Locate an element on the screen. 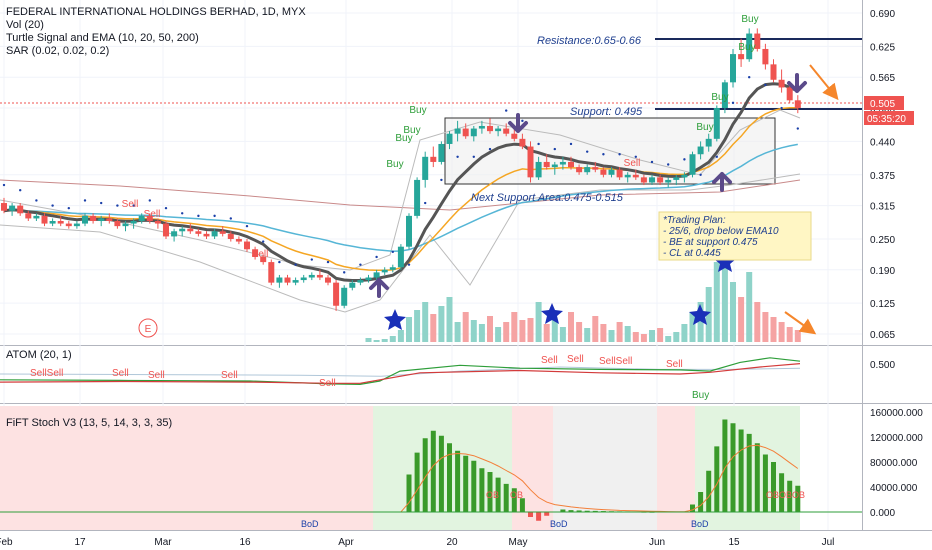 This screenshot has height=550, width=932. time-axis: Feb 17 Mar 16 Apr 20 May Jun 15 Jul is located at coordinates (417, 542).